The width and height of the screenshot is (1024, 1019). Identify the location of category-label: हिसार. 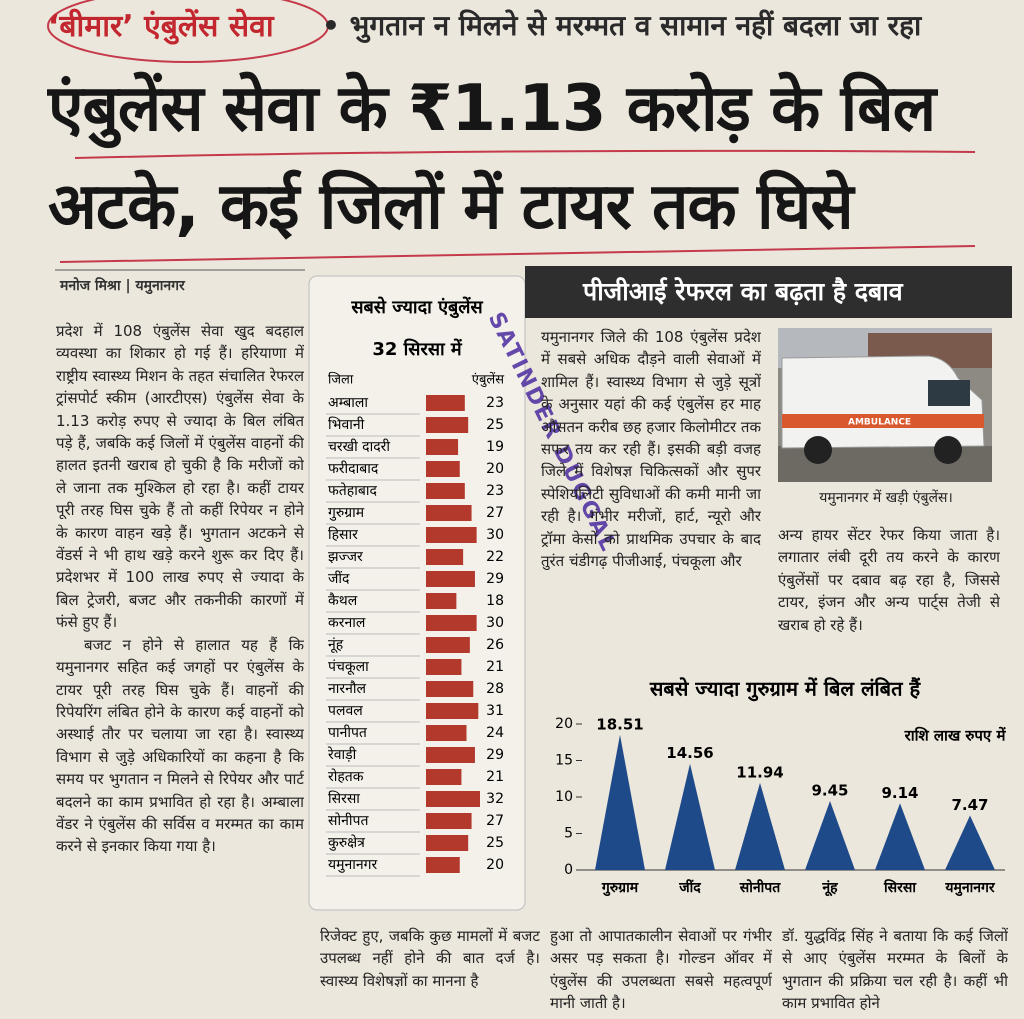
(343, 534).